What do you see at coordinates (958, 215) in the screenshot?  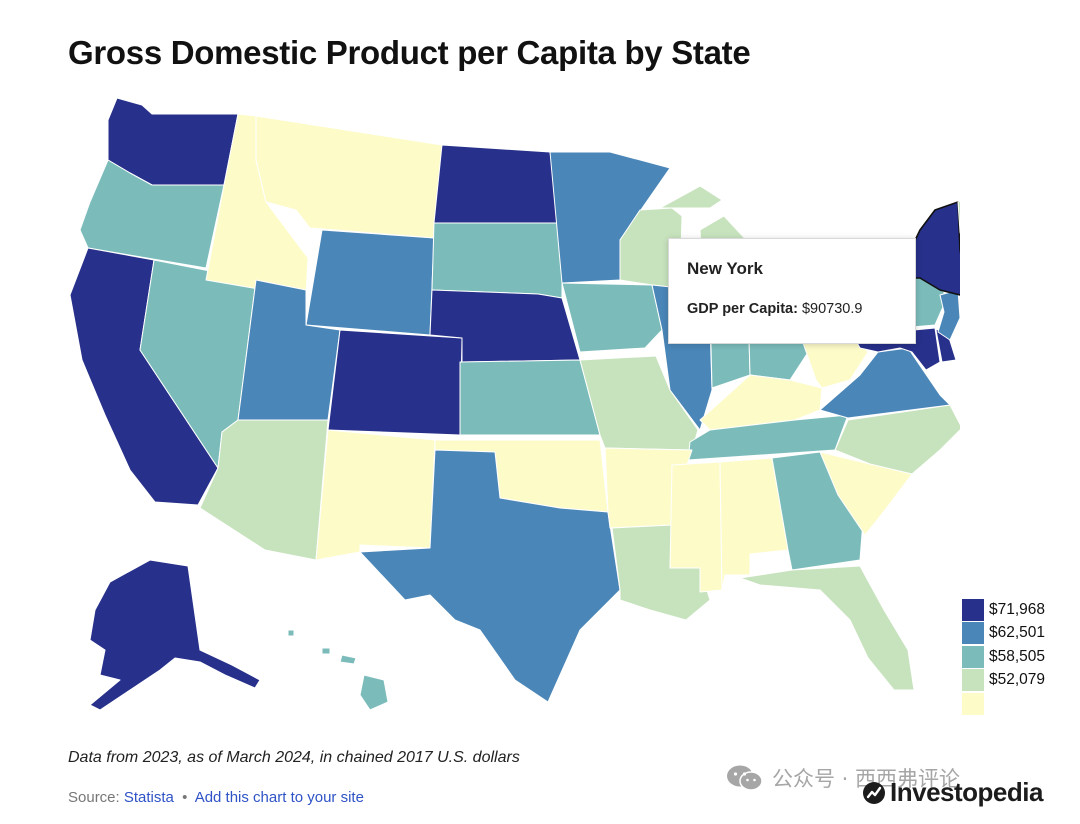 I see `state-vermont` at bounding box center [958, 215].